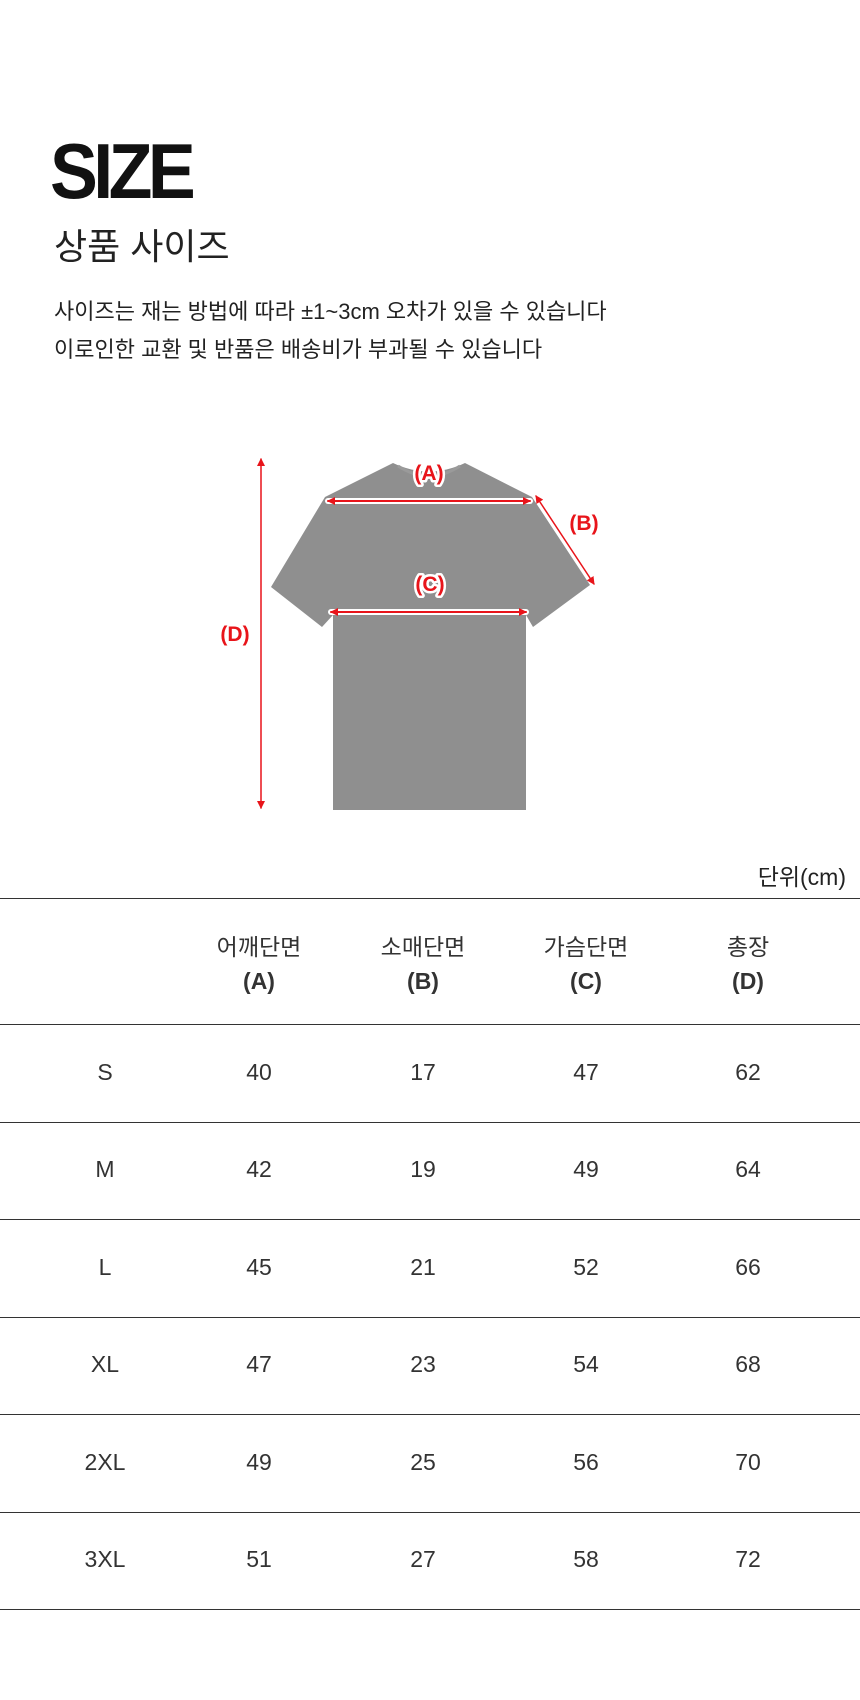 Image resolution: width=860 pixels, height=1700 pixels. What do you see at coordinates (105, 1071) in the screenshot?
I see `size-label: S` at bounding box center [105, 1071].